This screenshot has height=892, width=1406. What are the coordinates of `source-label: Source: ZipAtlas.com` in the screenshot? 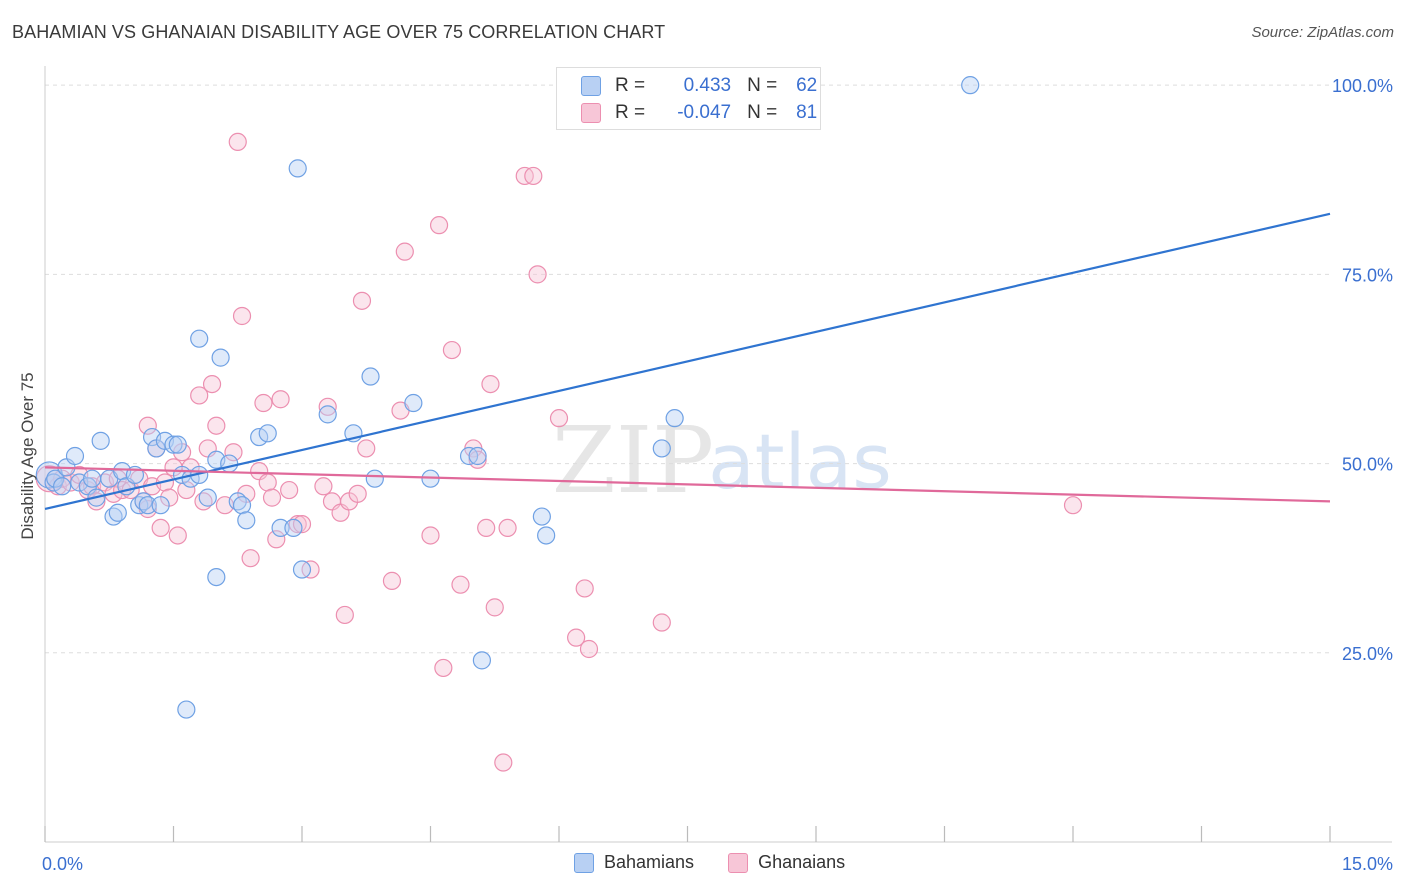 It's located at (1322, 32).